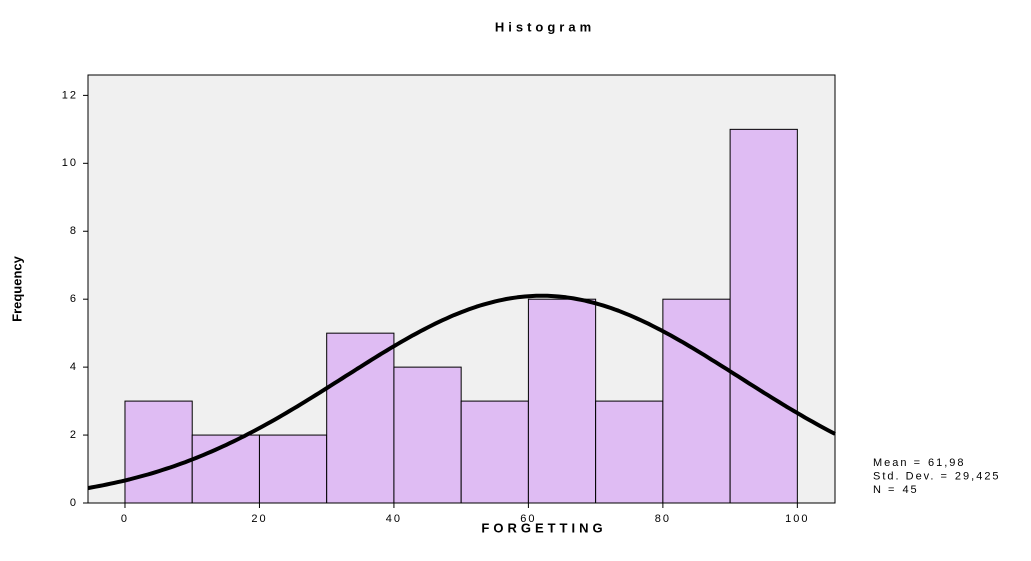 The image size is (1031, 561). What do you see at coordinates (259, 519) in the screenshot?
I see `x-tick-label: 20` at bounding box center [259, 519].